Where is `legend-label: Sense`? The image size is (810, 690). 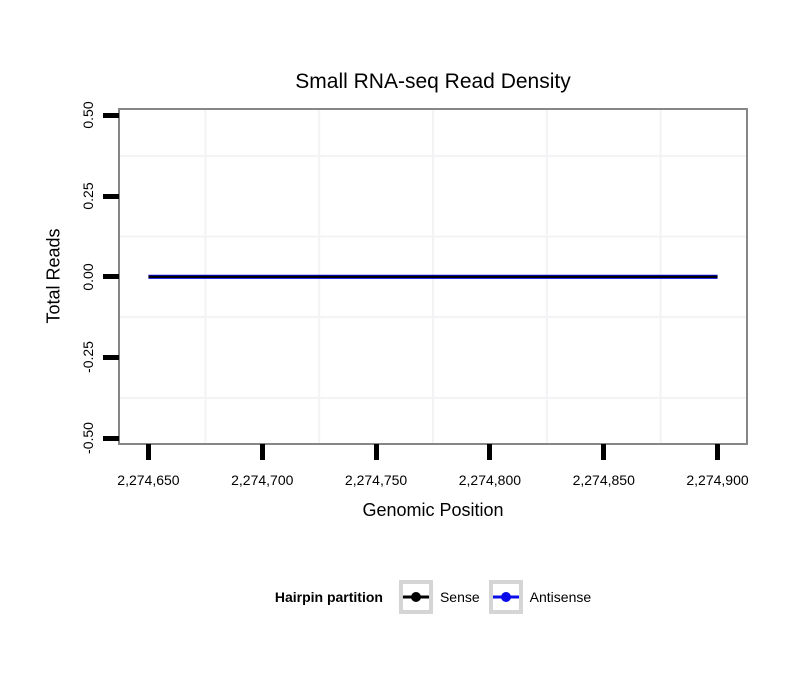 legend-label: Sense is located at coordinates (459, 597).